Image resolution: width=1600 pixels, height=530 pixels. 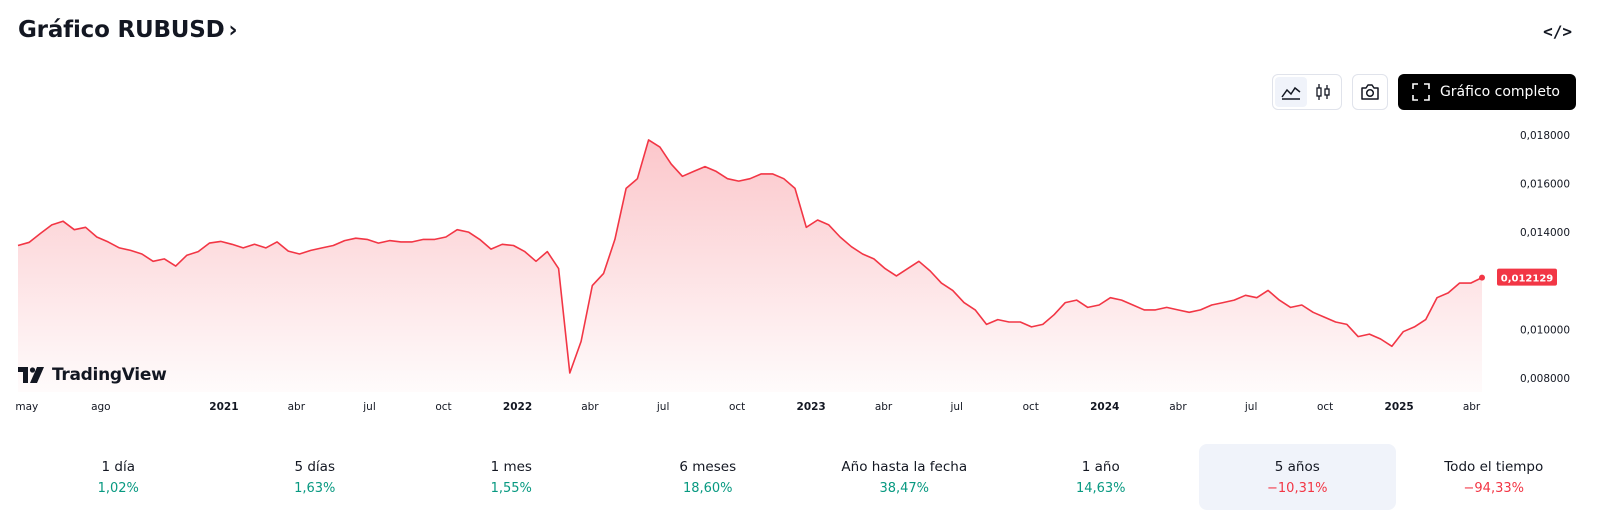 I want to click on period-tab: 1 día 1,02%, so click(x=118, y=477).